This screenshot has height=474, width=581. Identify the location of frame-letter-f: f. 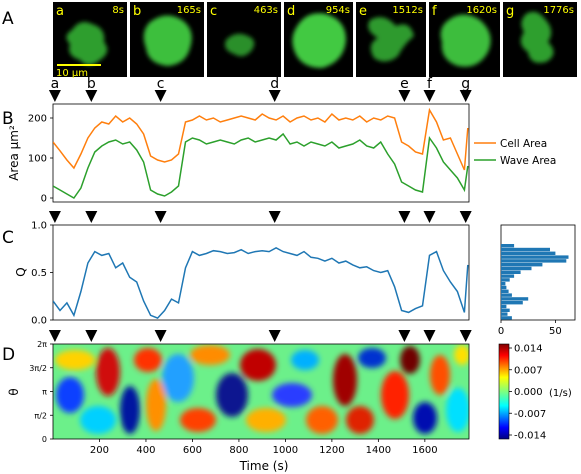
(434, 11).